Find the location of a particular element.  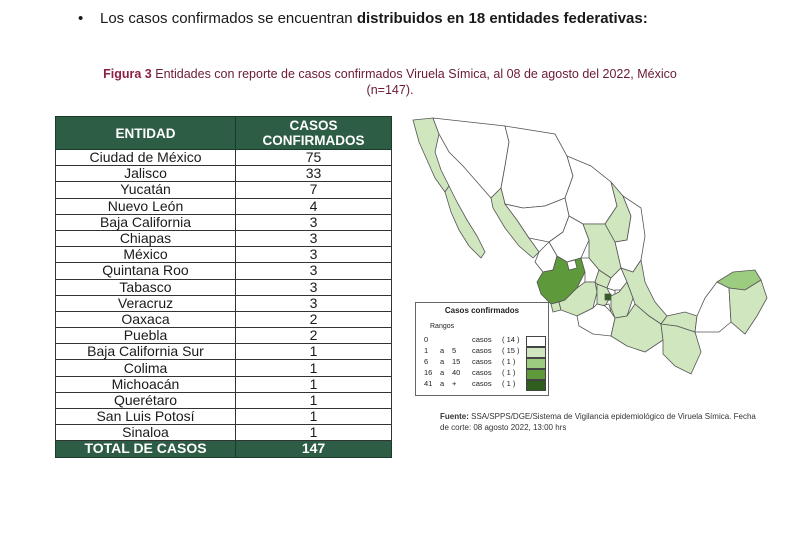

legend-row: 6 a 15 casos ( 1 ) is located at coordinates (484, 363).